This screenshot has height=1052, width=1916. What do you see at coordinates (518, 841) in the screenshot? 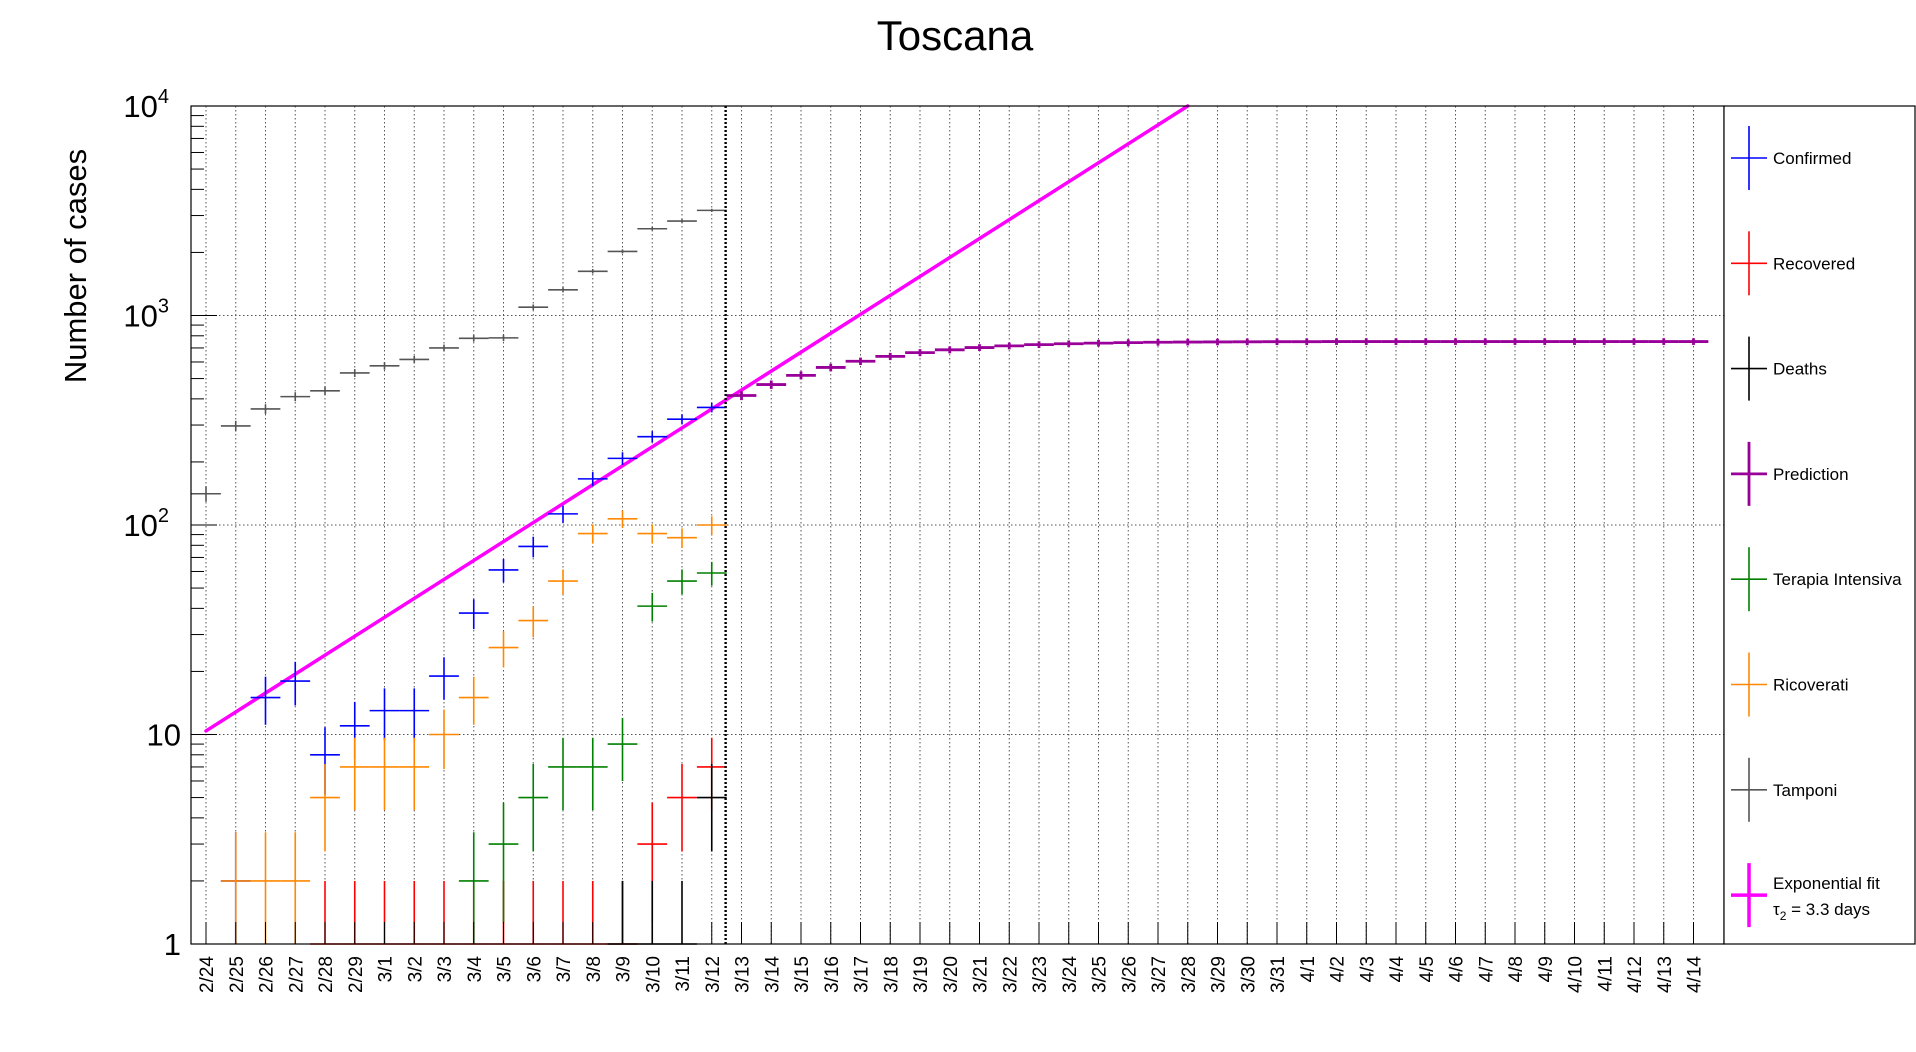
I see `series-recovered` at bounding box center [518, 841].